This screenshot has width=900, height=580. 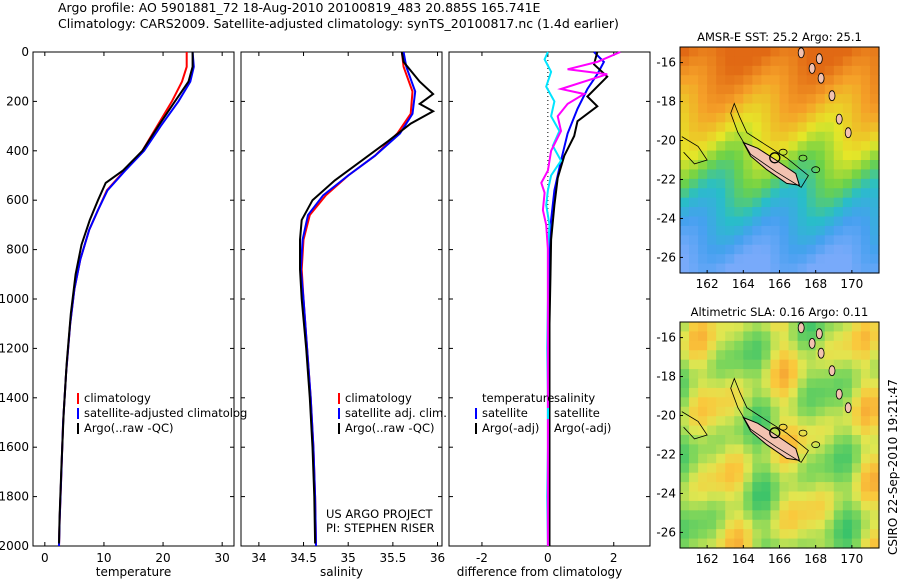 I want to click on legend-diff-temperature-label: Argo(-adj), so click(x=510, y=428).